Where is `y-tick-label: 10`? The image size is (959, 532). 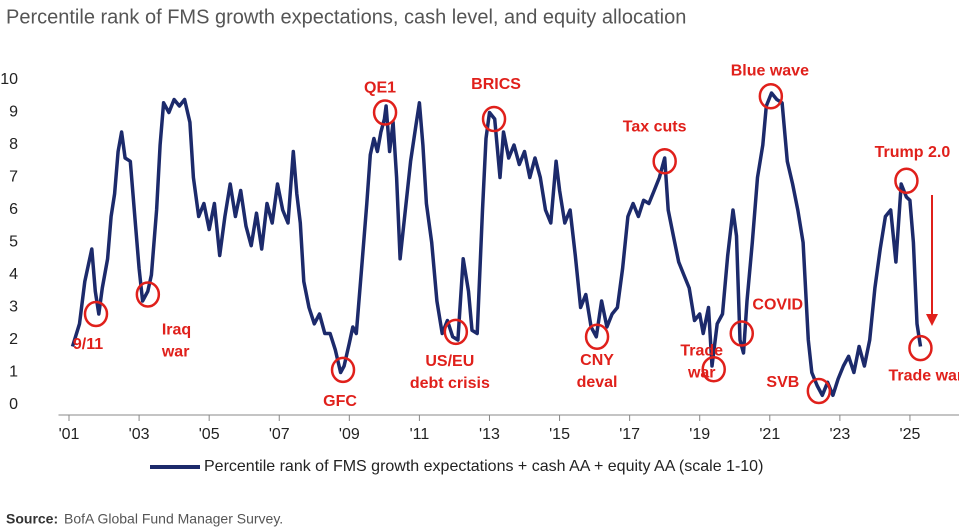 y-tick-label: 10 is located at coordinates (9, 79).